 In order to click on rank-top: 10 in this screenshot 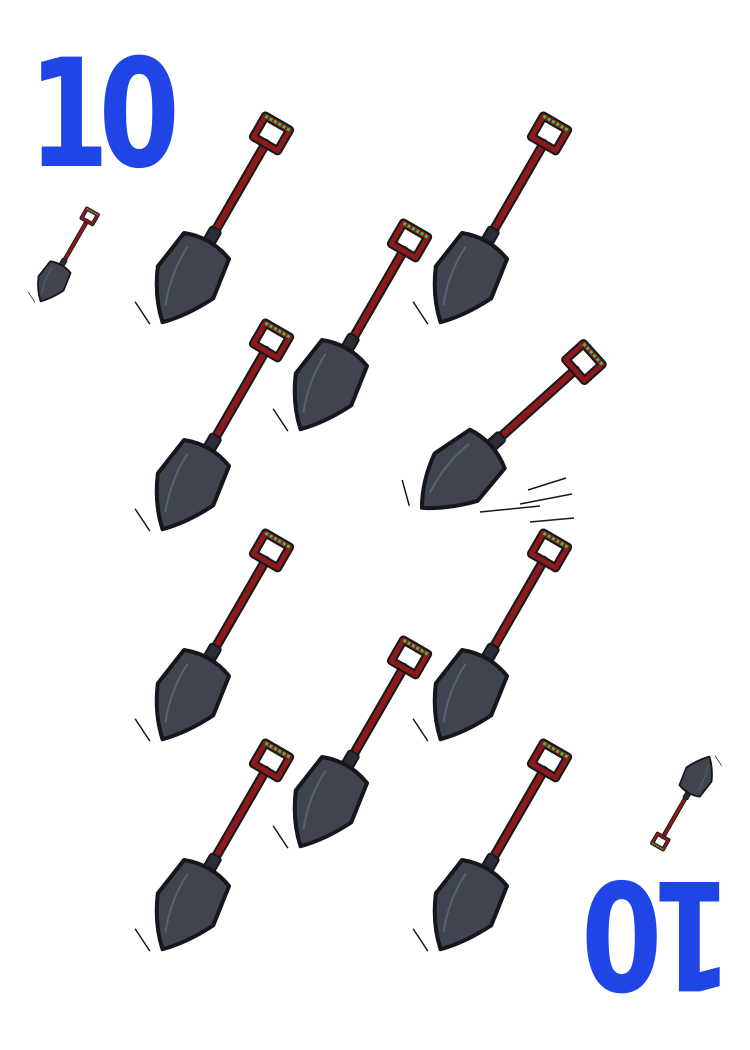, I will do `click(104, 115)`.